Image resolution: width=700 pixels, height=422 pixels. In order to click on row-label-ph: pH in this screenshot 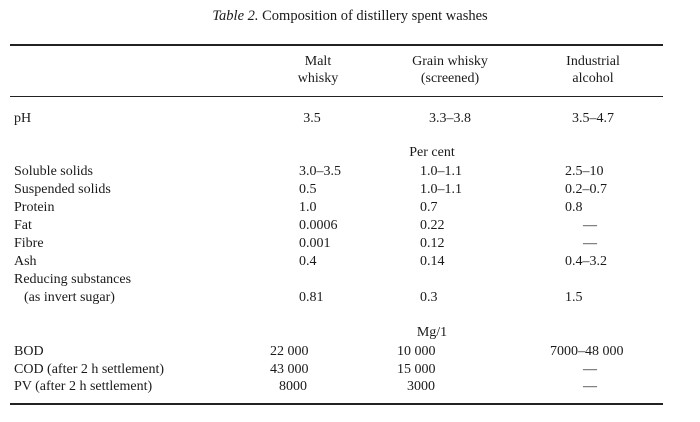, I will do `click(23, 118)`.